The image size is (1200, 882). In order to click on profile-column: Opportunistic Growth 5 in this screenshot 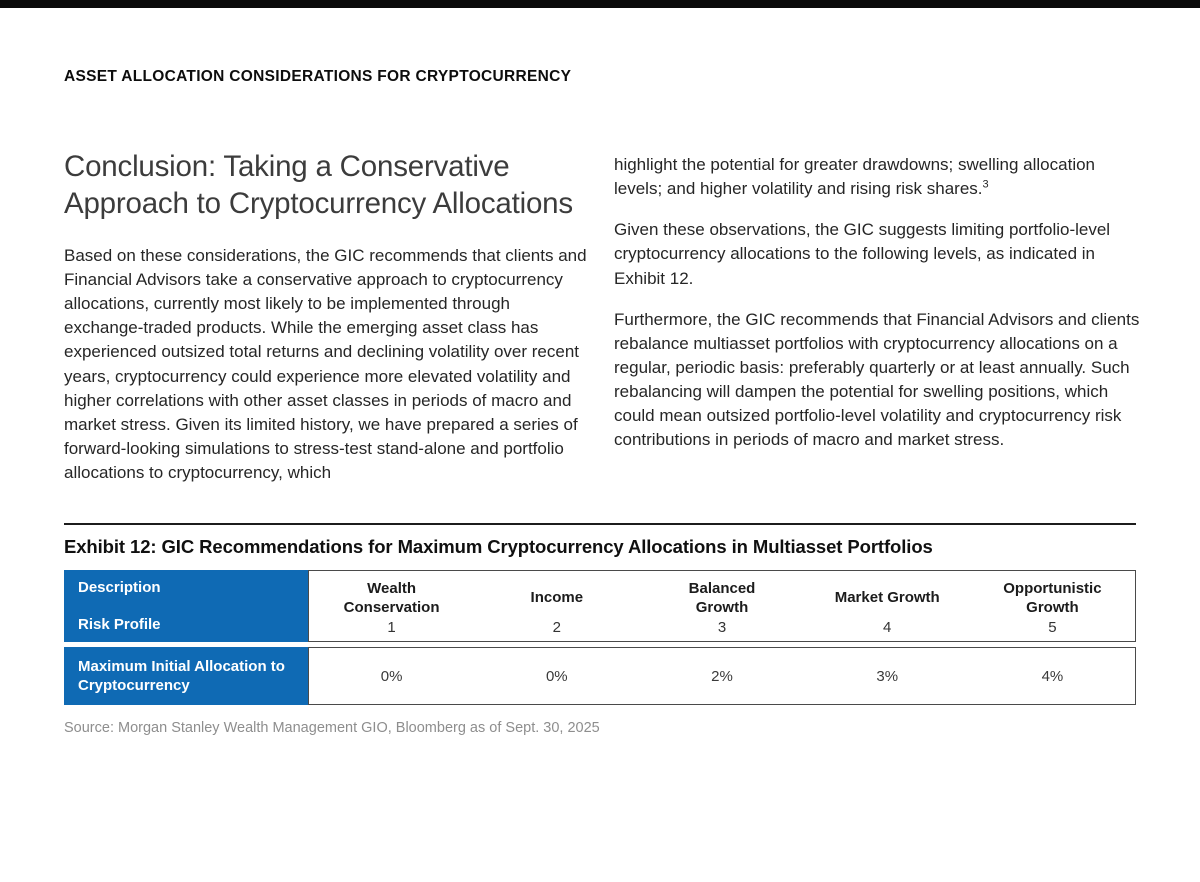, I will do `click(1052, 606)`.